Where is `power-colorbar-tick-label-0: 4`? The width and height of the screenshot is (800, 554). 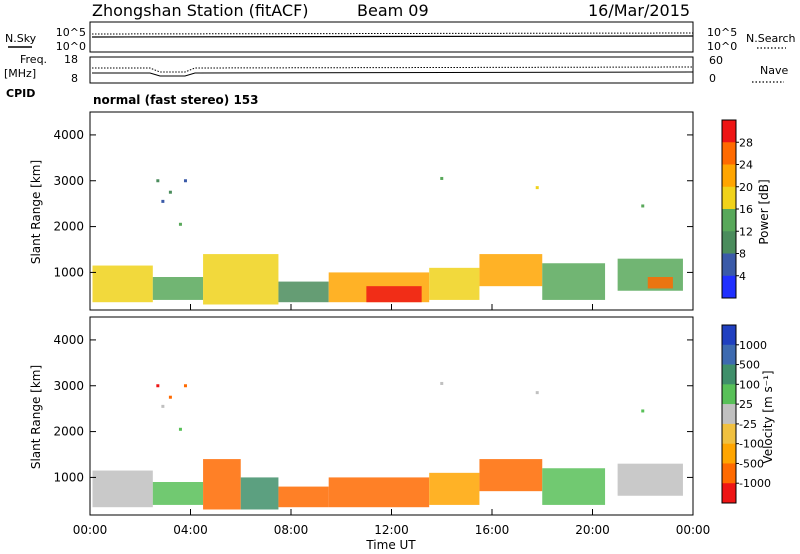
power-colorbar-tick-label-0: 4 is located at coordinates (742, 276).